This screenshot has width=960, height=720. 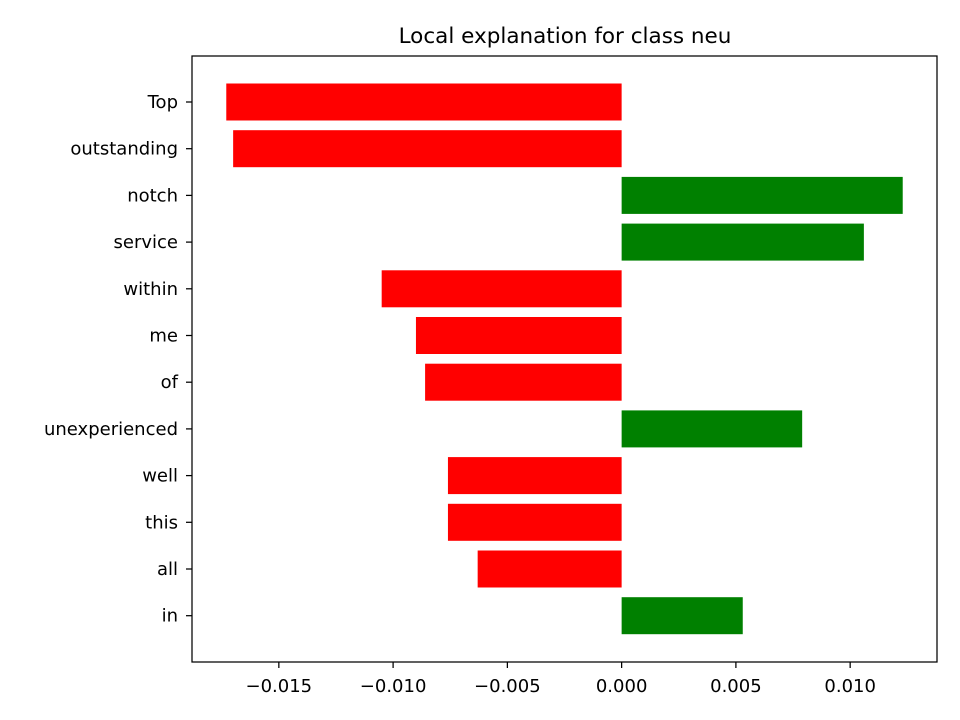 I want to click on y-tick-label: well, so click(x=160, y=476).